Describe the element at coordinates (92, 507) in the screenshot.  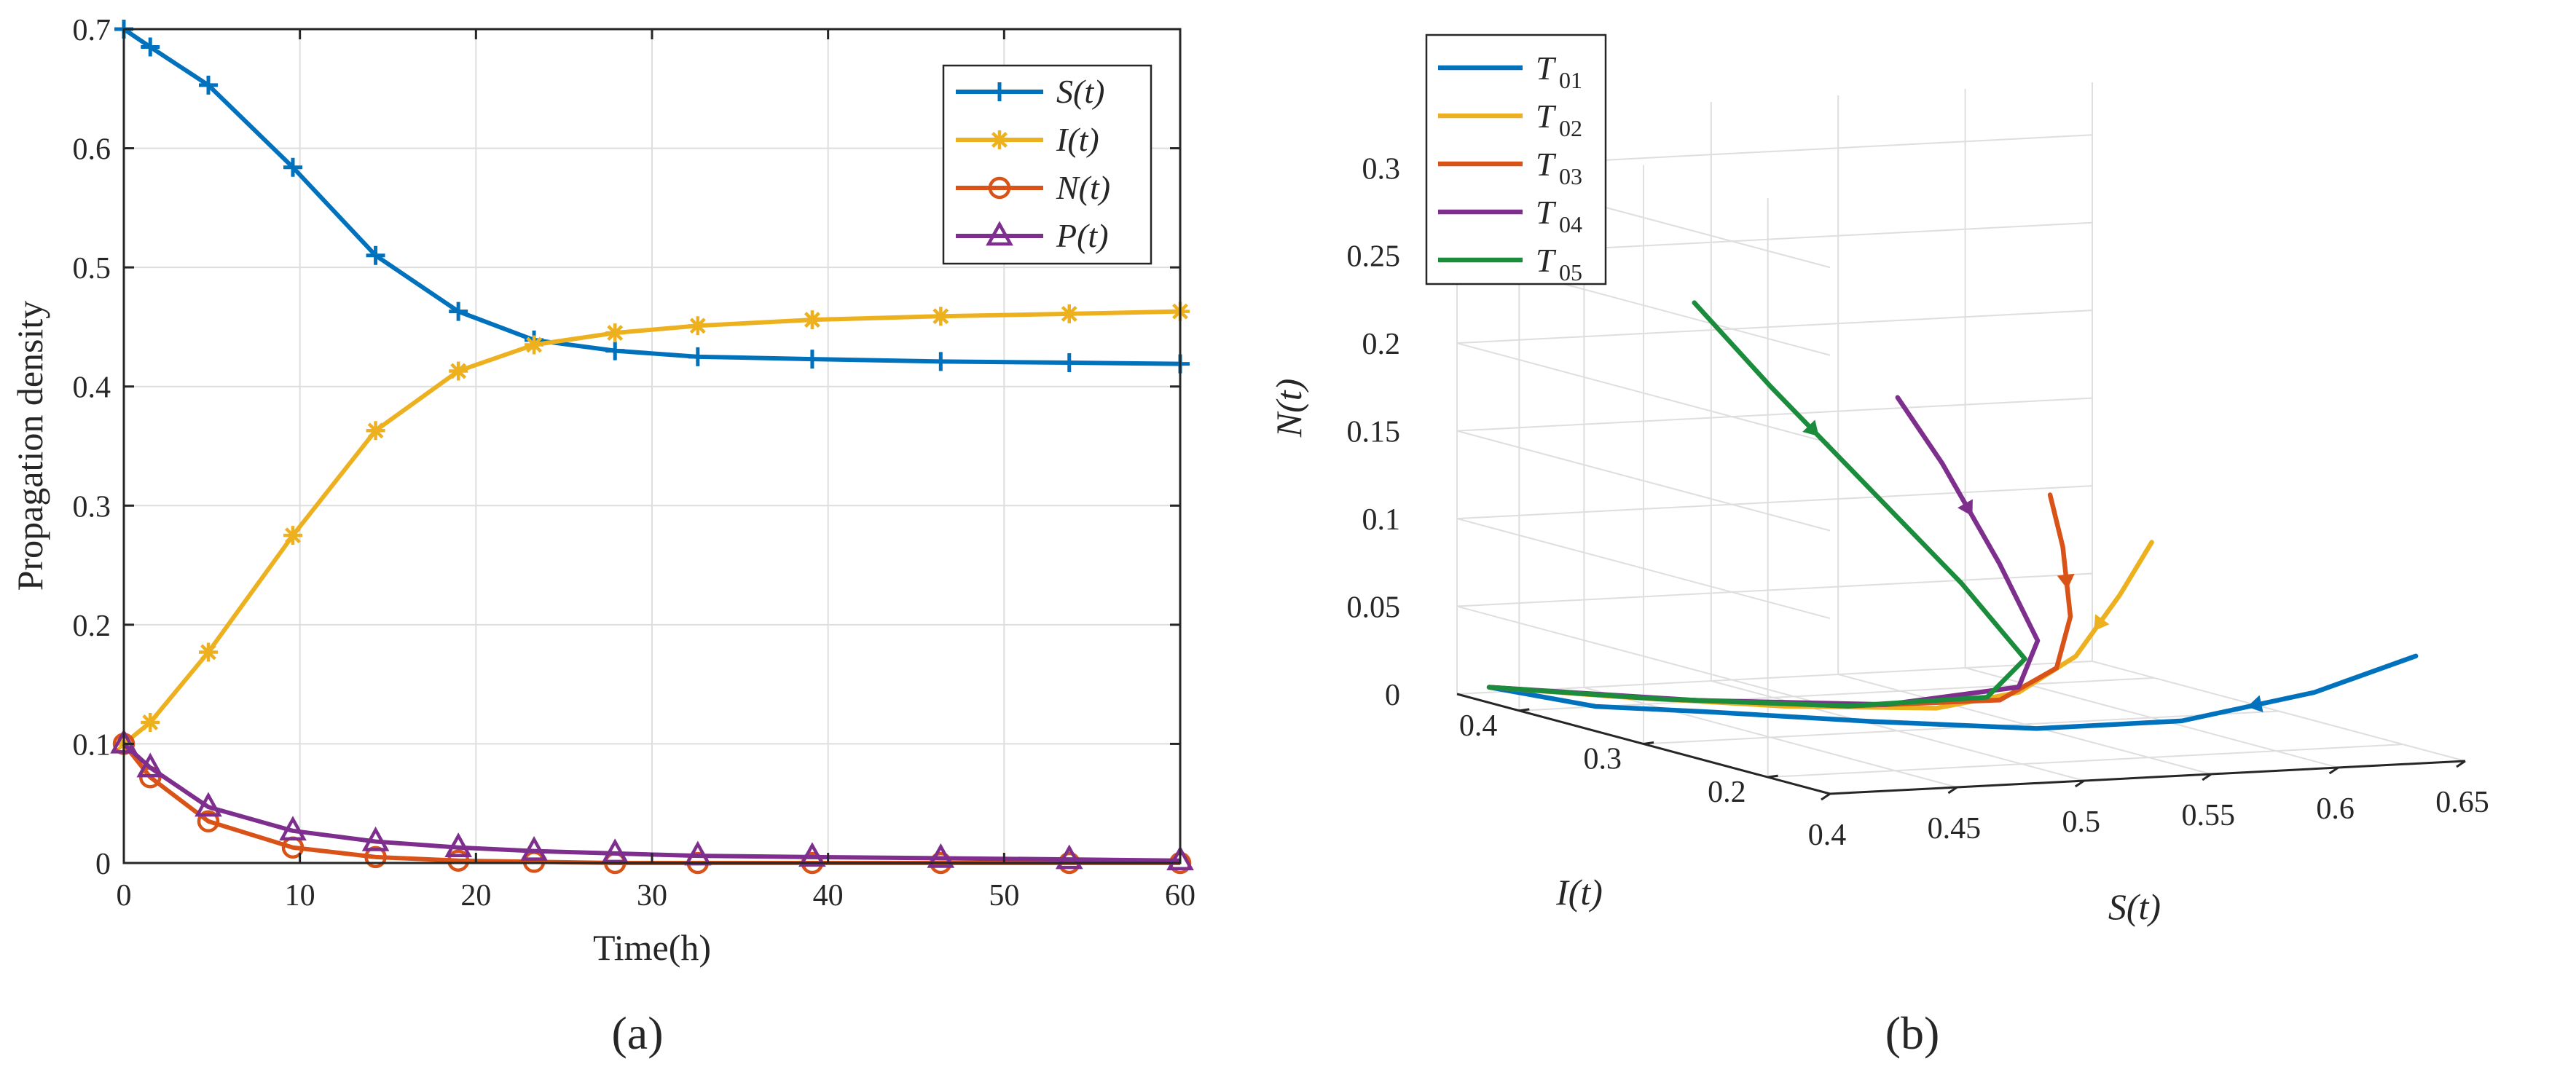
I see `panel-a-y-tick-label: 0.3` at that location.